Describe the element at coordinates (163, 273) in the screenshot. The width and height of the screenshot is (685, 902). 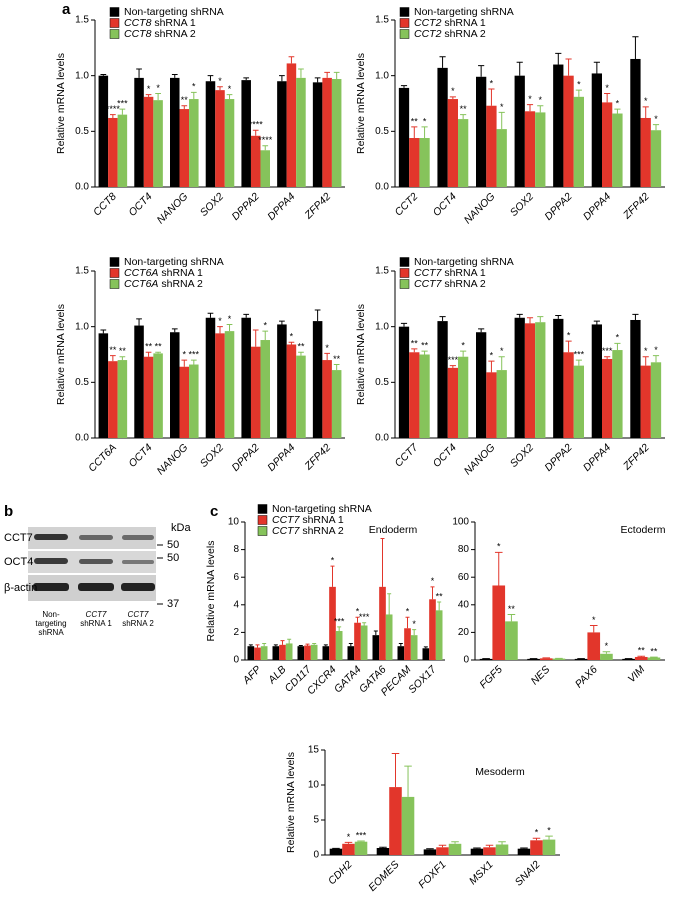
I see `legend-label: CCT6A shRNA 1` at that location.